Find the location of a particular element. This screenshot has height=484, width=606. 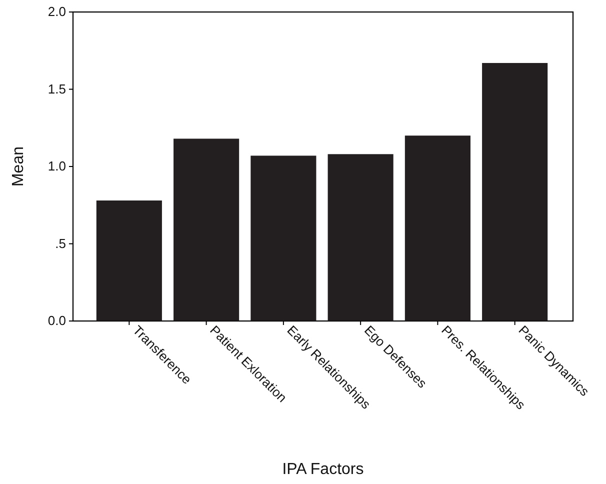

y-tick-label: 1.0 is located at coordinates (57, 166).